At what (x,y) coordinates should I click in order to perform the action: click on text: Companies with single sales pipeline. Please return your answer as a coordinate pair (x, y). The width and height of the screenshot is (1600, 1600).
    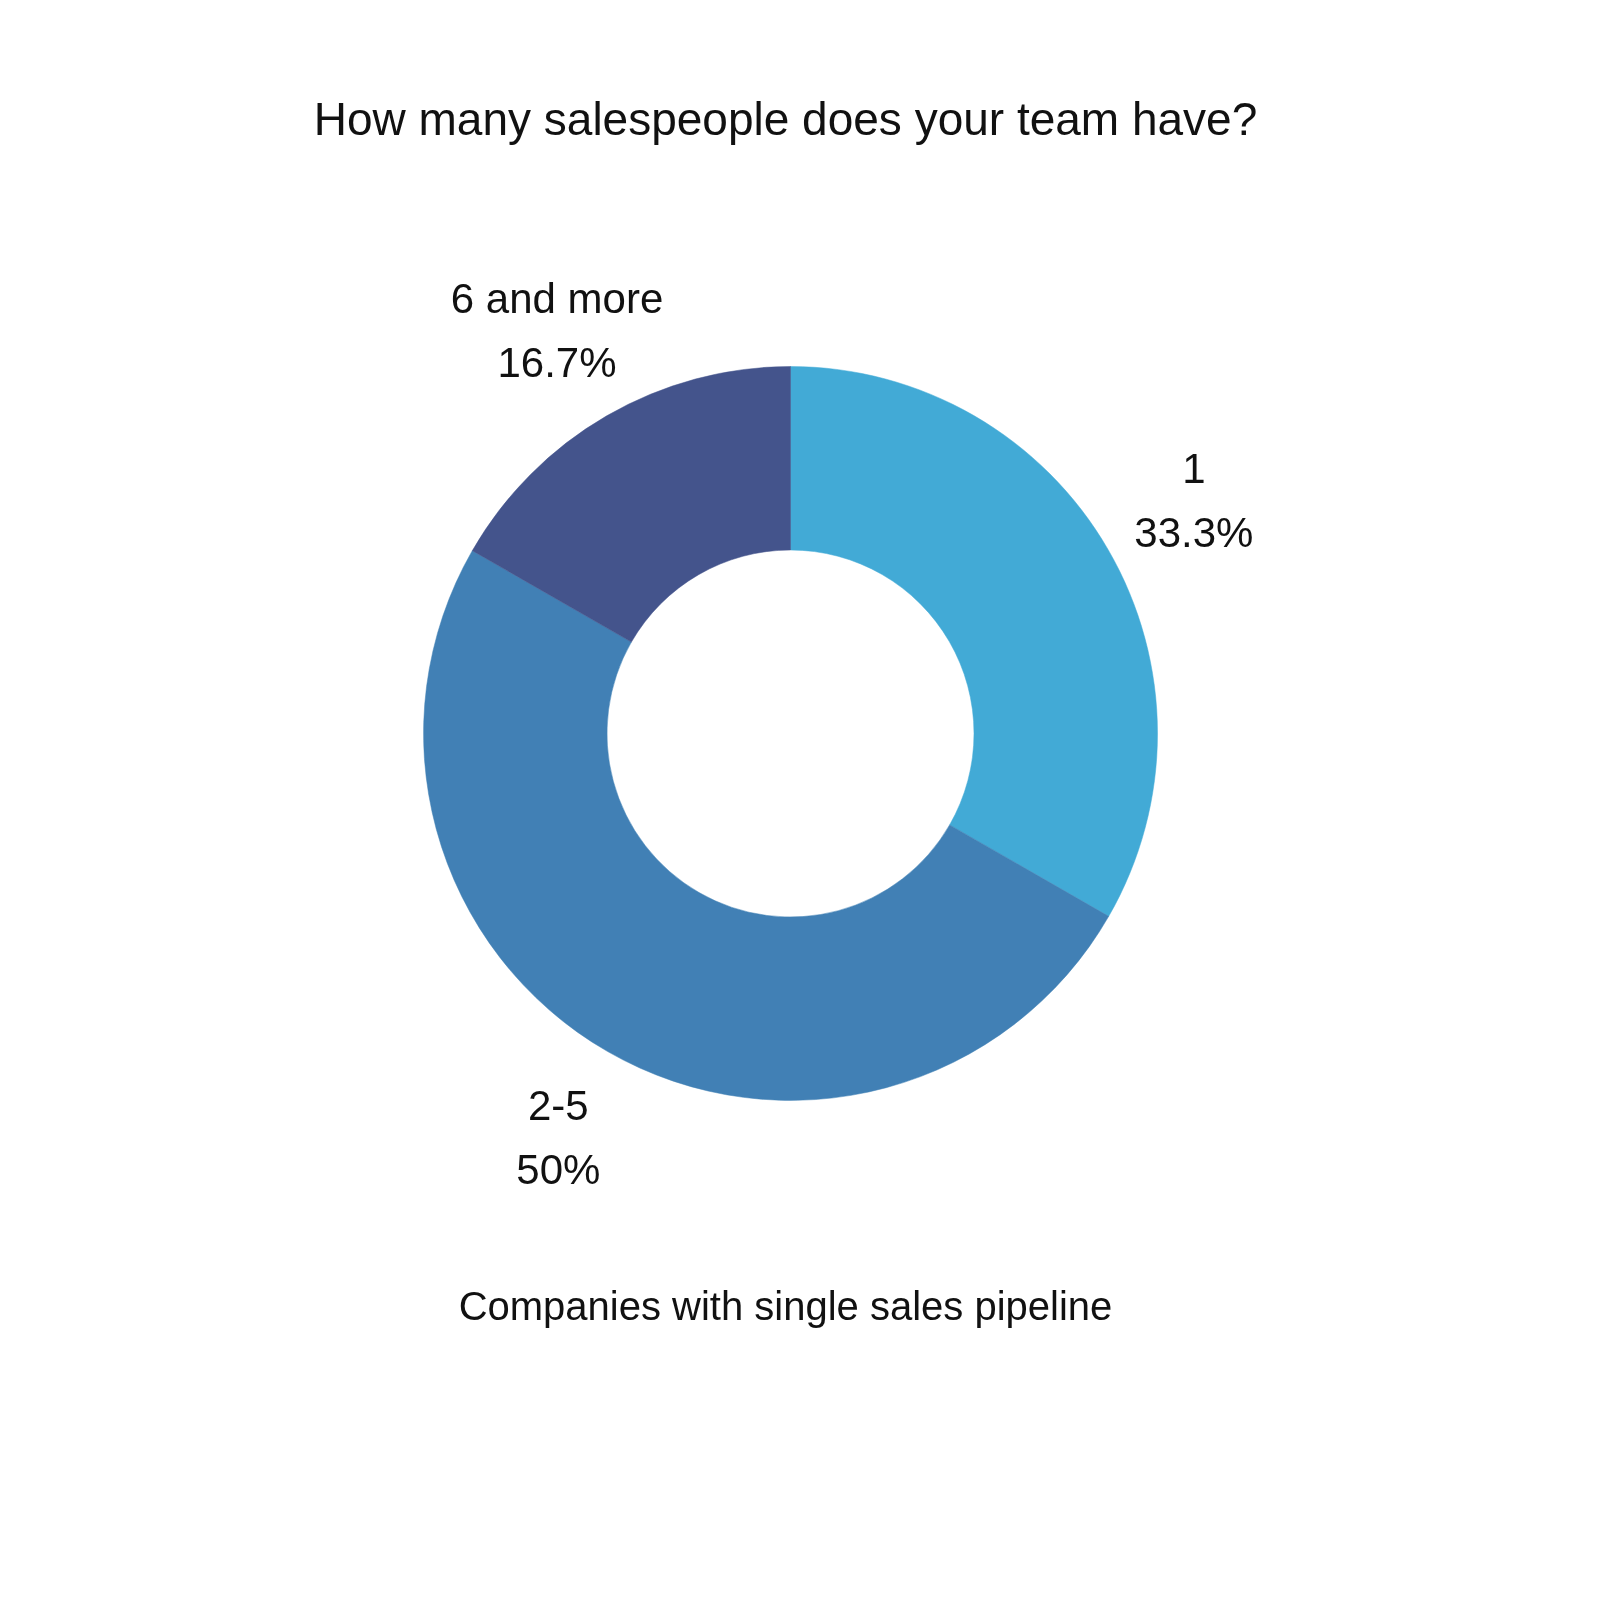
    Looking at the image, I should click on (785, 1305).